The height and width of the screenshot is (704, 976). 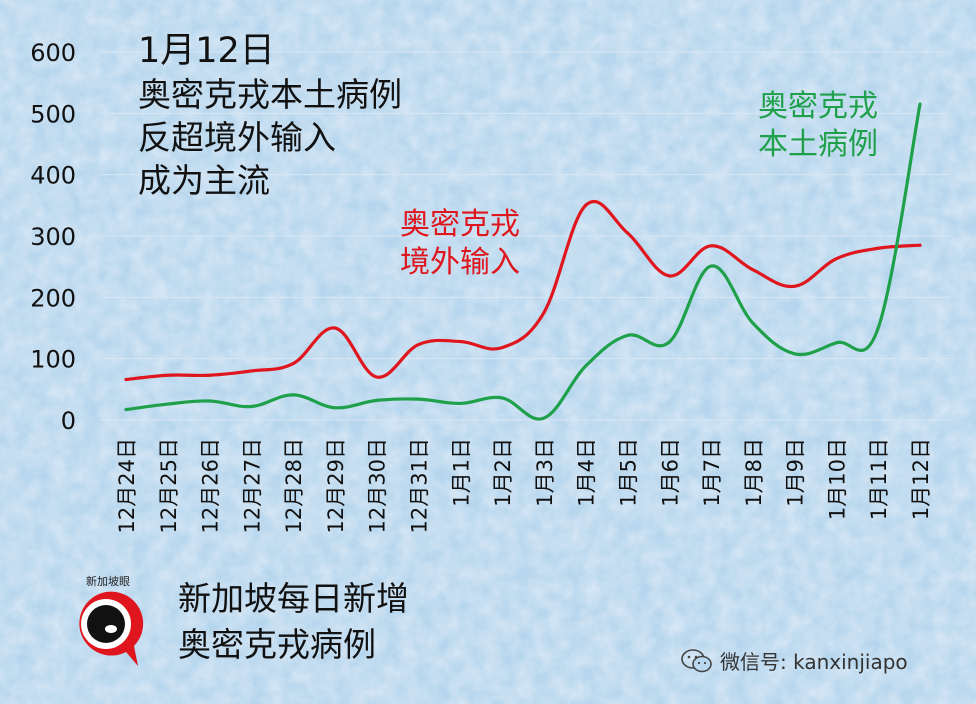 What do you see at coordinates (293, 598) in the screenshot?
I see `bottom-title-line-1: 新加坡每日新增` at bounding box center [293, 598].